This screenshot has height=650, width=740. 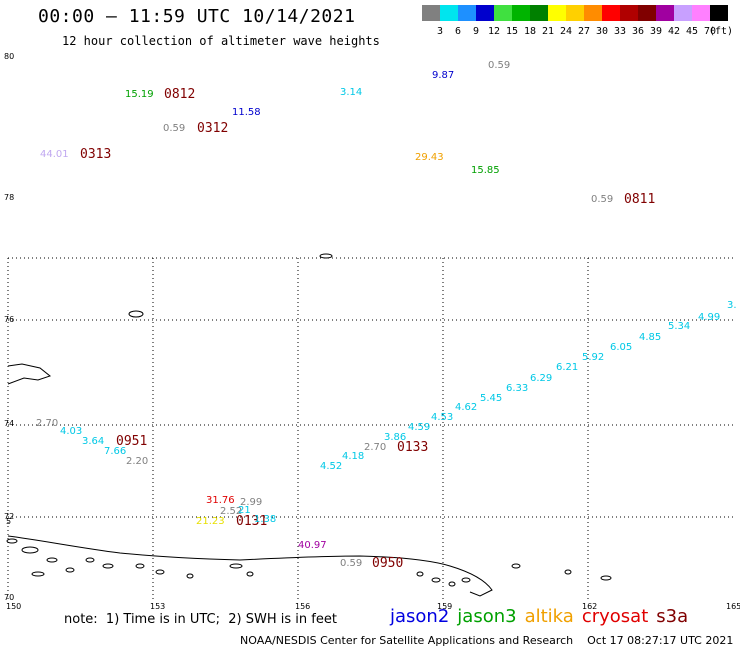 I want to click on lat-tick-label: 72, so click(x=9, y=516).